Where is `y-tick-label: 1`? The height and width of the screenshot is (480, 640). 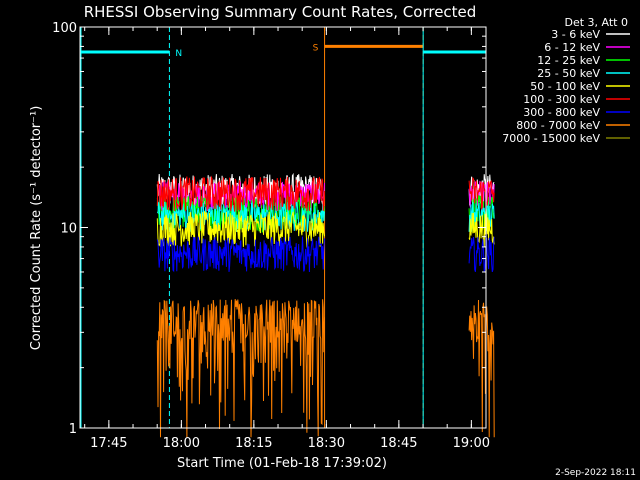
y-tick-label: 1 is located at coordinates (73, 429).